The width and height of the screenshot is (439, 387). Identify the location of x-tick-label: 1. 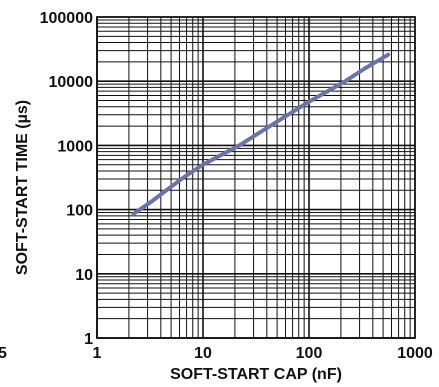
(97, 353).